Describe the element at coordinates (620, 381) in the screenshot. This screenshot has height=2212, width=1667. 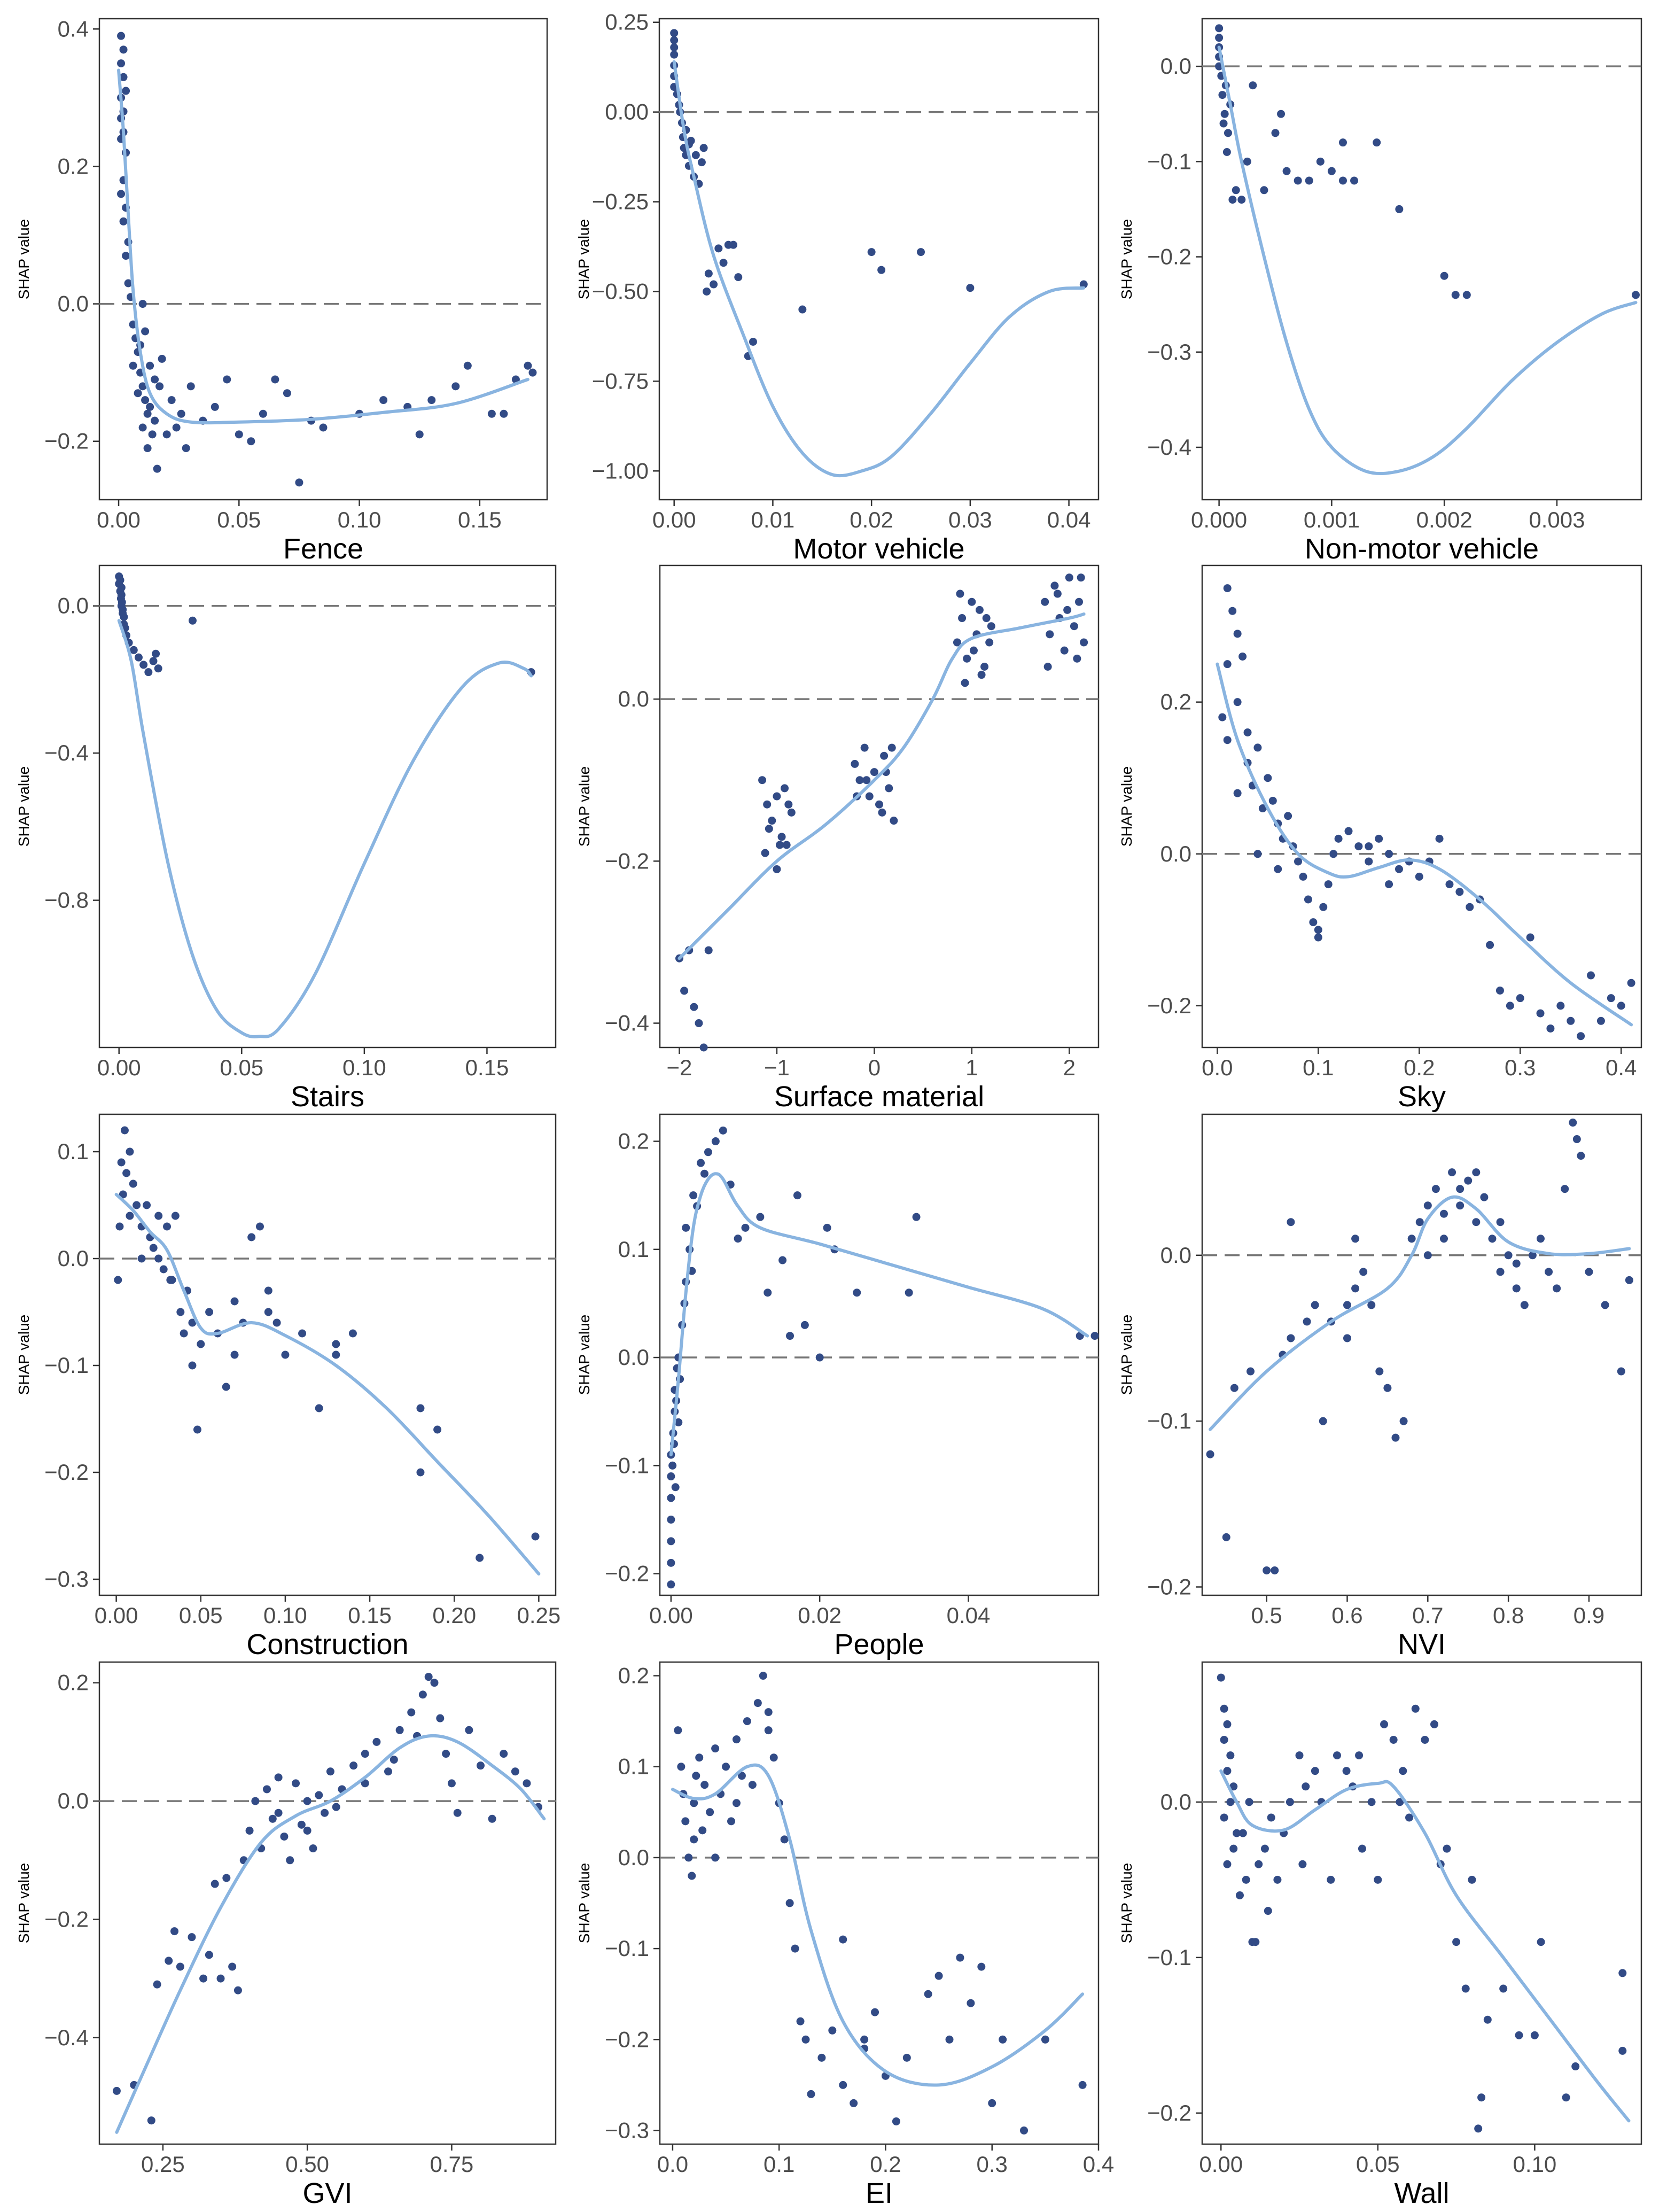
I see `y-tick-label: −0.75` at that location.